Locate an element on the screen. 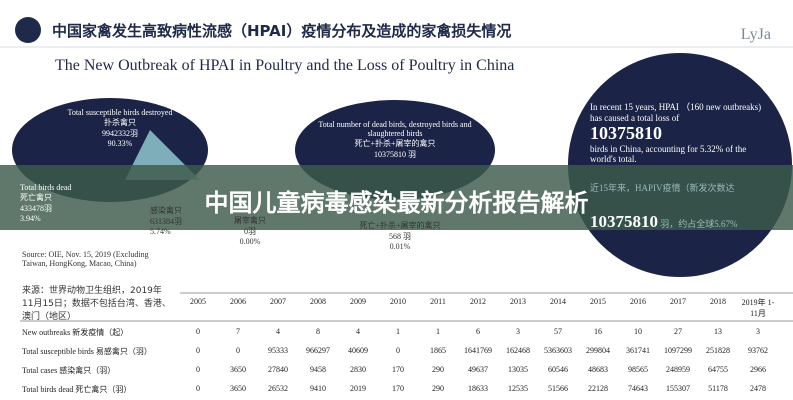 Image resolution: width=793 pixels, height=400 pixels. cell: 27 is located at coordinates (678, 331).